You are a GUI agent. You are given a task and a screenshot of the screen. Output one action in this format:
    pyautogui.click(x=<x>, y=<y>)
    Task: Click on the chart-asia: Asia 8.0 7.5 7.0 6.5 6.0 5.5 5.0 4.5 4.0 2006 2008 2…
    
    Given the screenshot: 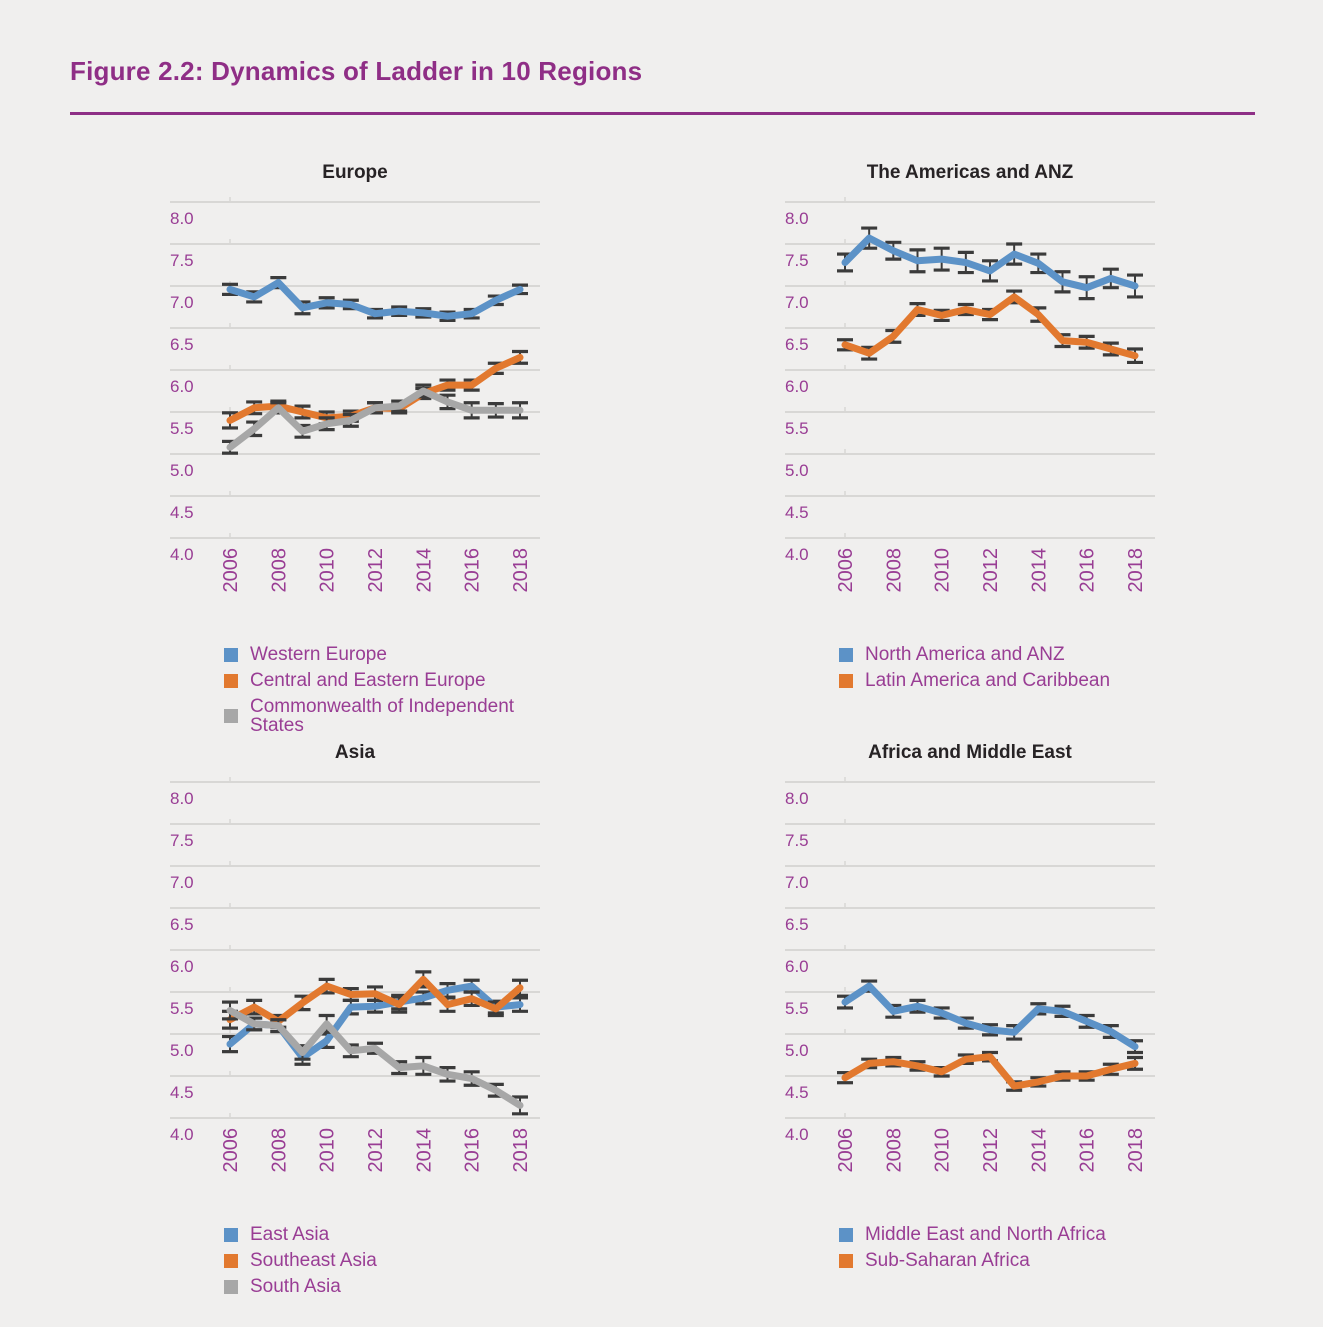 What is the action you would take?
    pyautogui.click(x=358, y=1022)
    